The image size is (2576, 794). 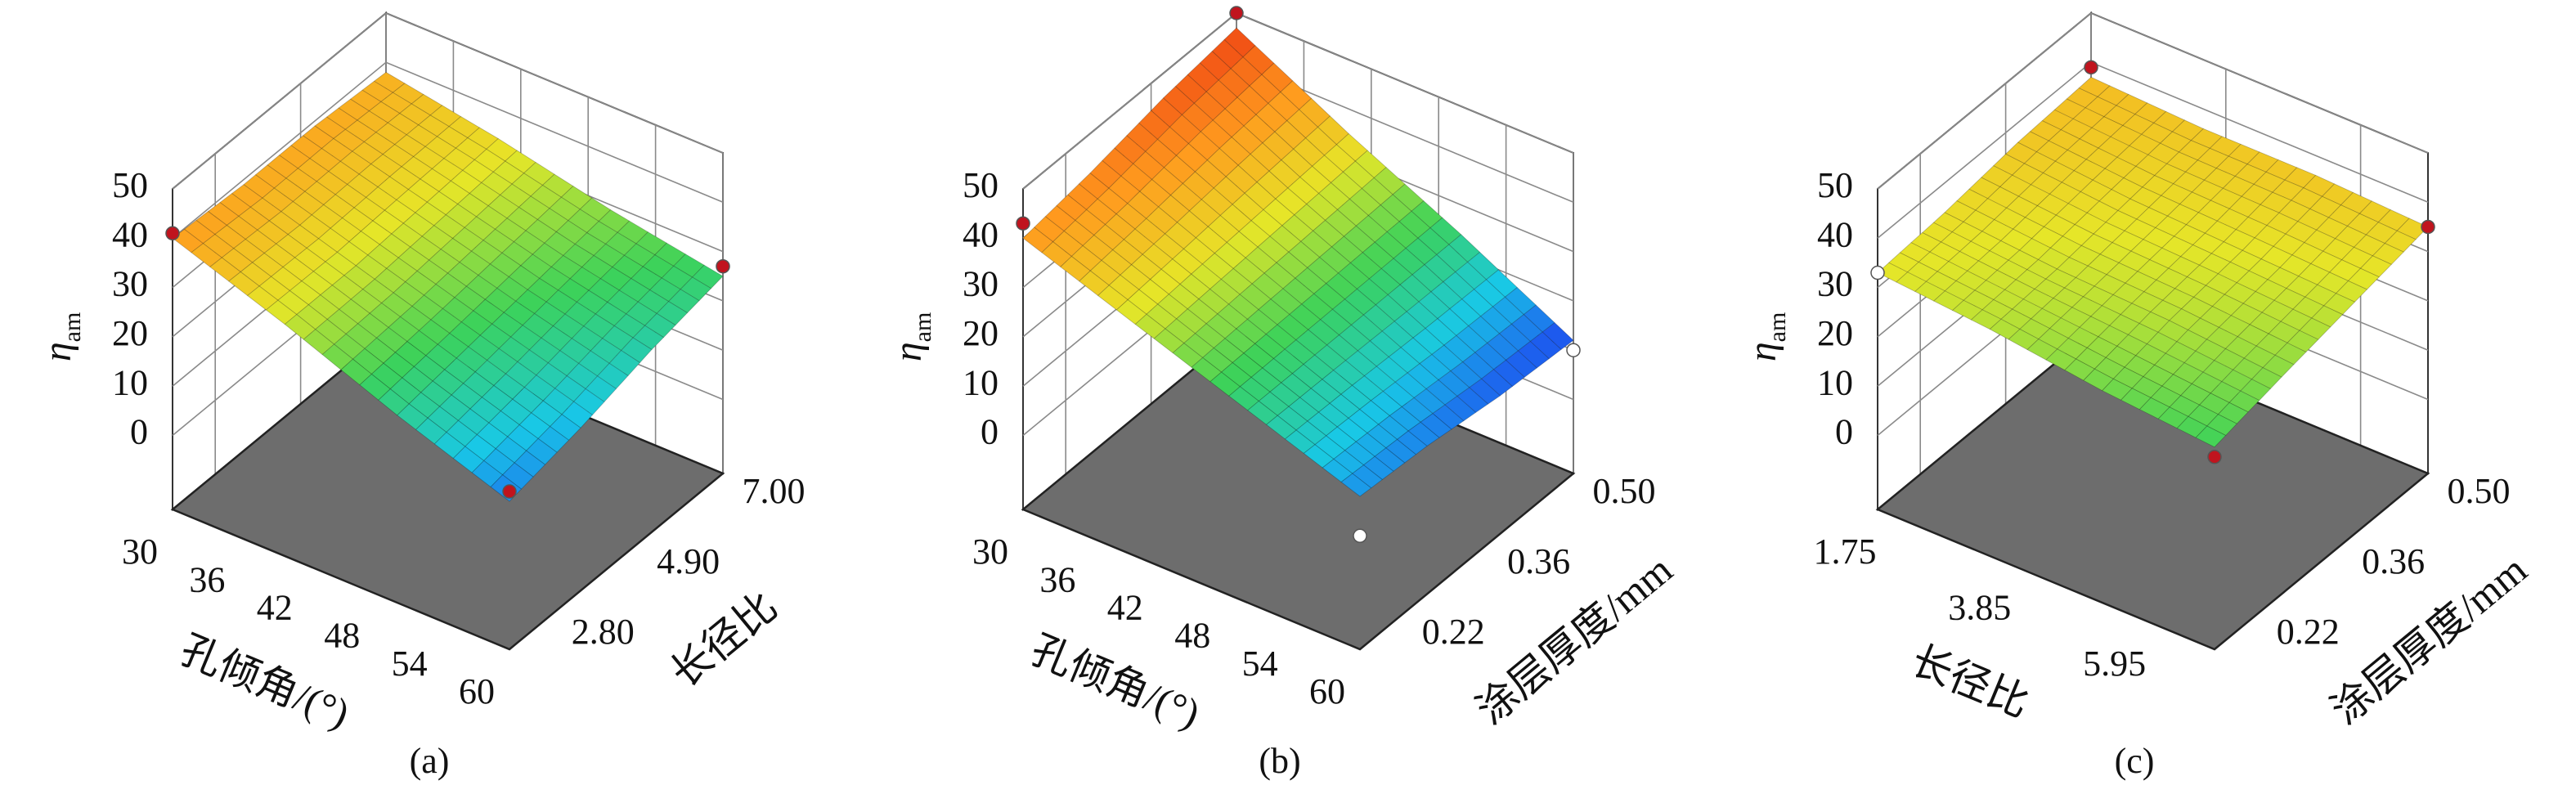 I want to click on y-tick-label: 2.80, so click(x=603, y=632).